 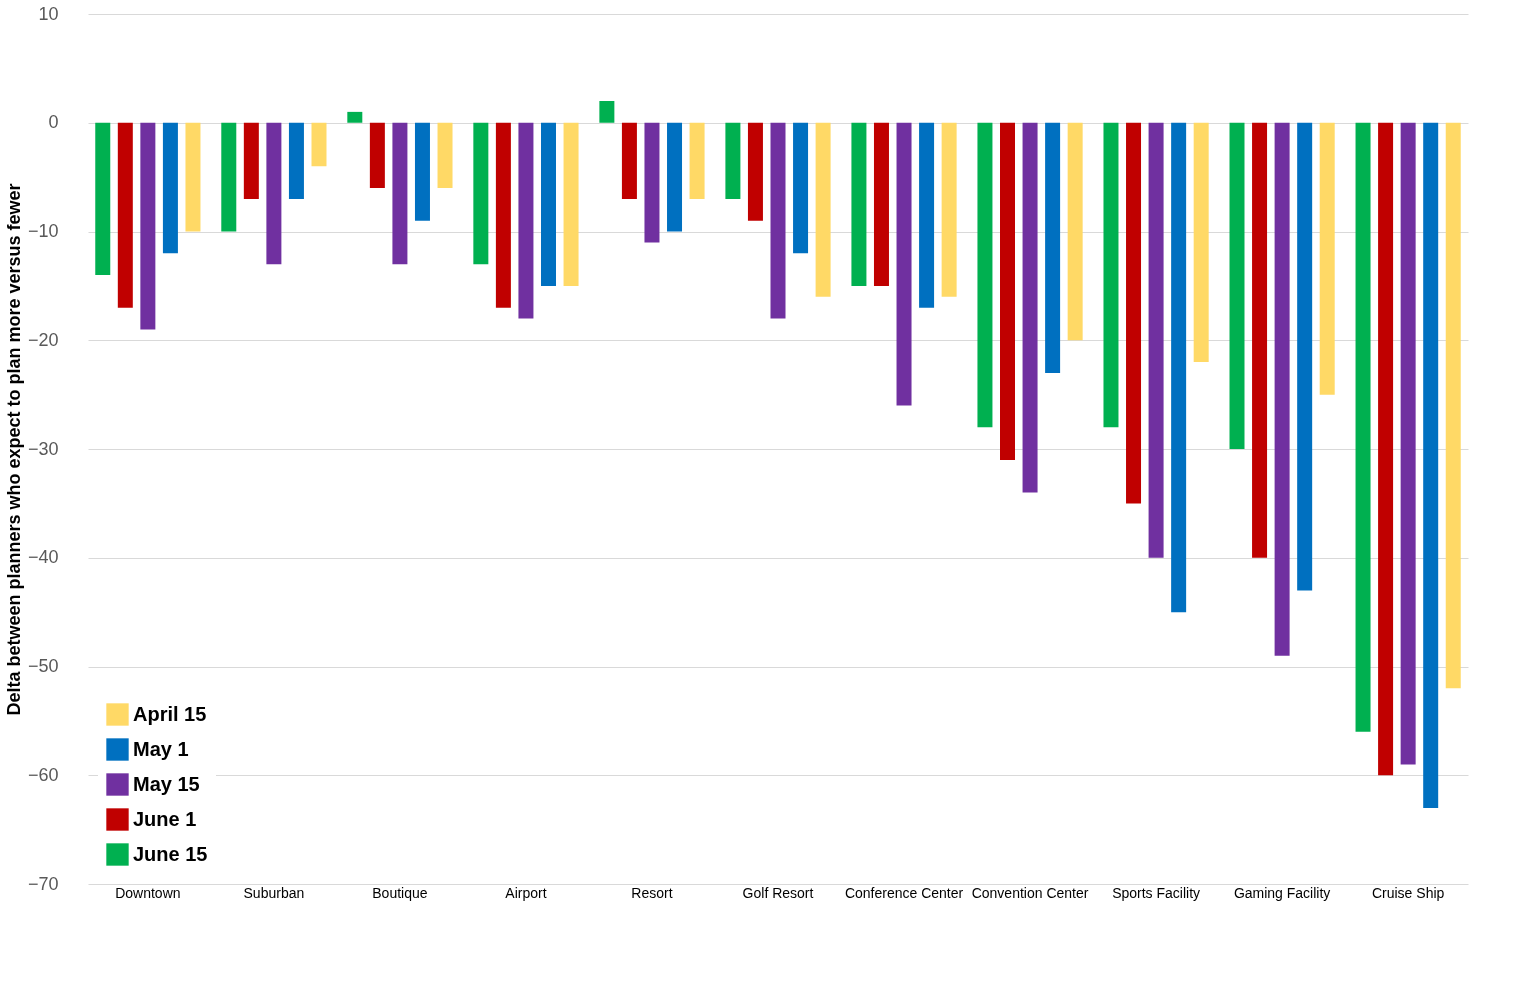 I want to click on y-tick-label: −10, so click(x=43, y=231).